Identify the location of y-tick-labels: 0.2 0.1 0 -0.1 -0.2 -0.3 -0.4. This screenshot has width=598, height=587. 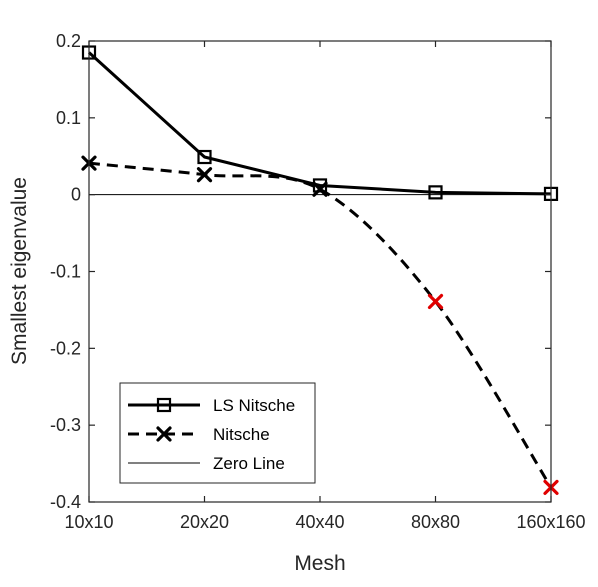
(65, 271).